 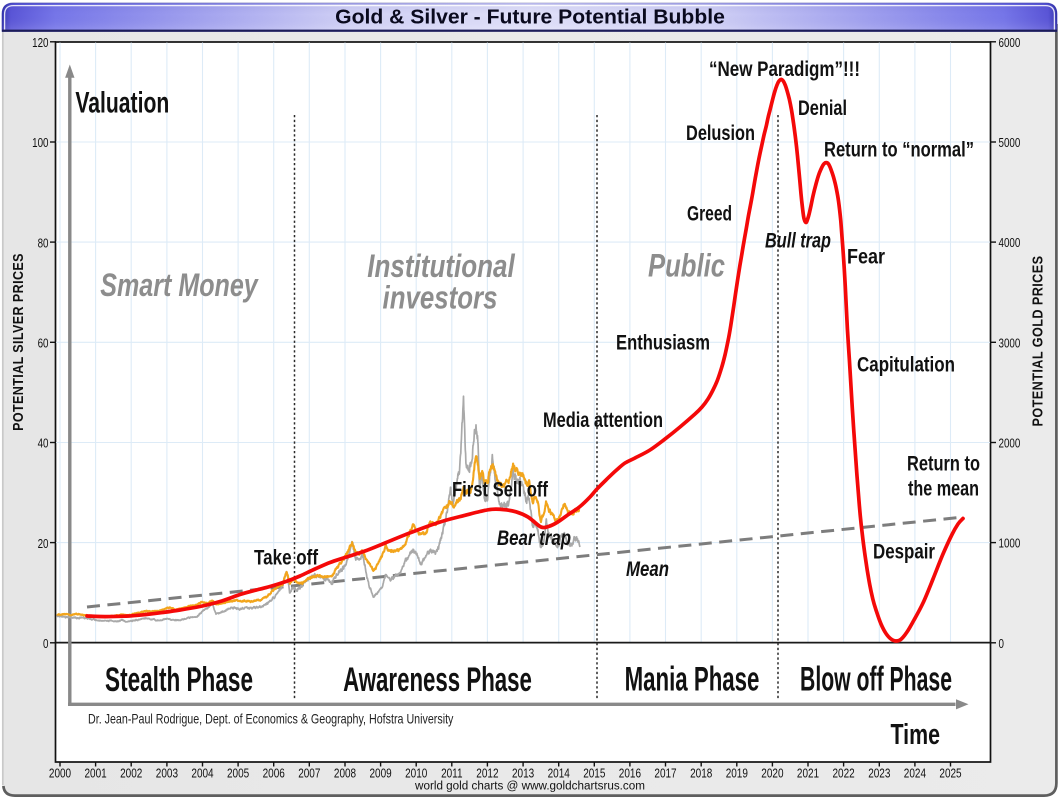 What do you see at coordinates (43, 243) in the screenshot?
I see `svg-text: 80` at bounding box center [43, 243].